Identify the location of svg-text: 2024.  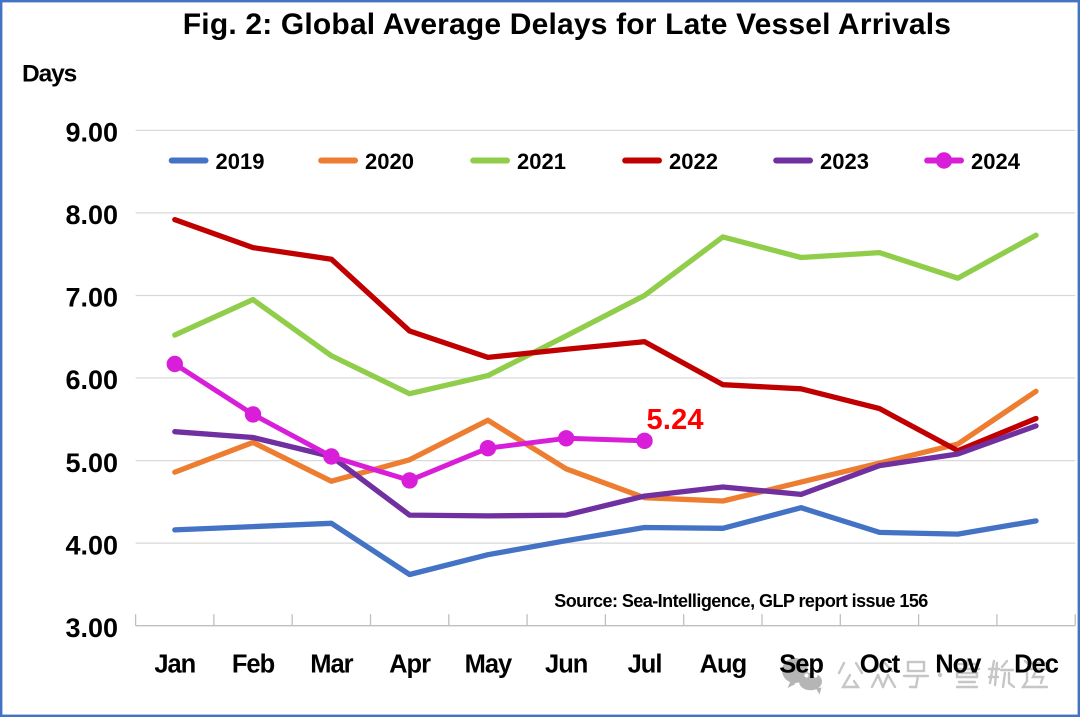
(996, 161).